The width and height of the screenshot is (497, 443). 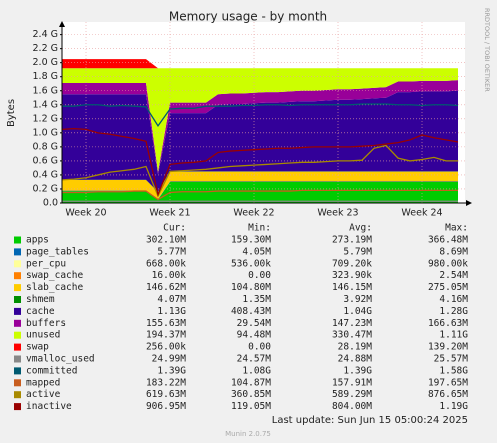 What do you see at coordinates (251, 287) in the screenshot?
I see `legend-stat: 104.80M` at bounding box center [251, 287].